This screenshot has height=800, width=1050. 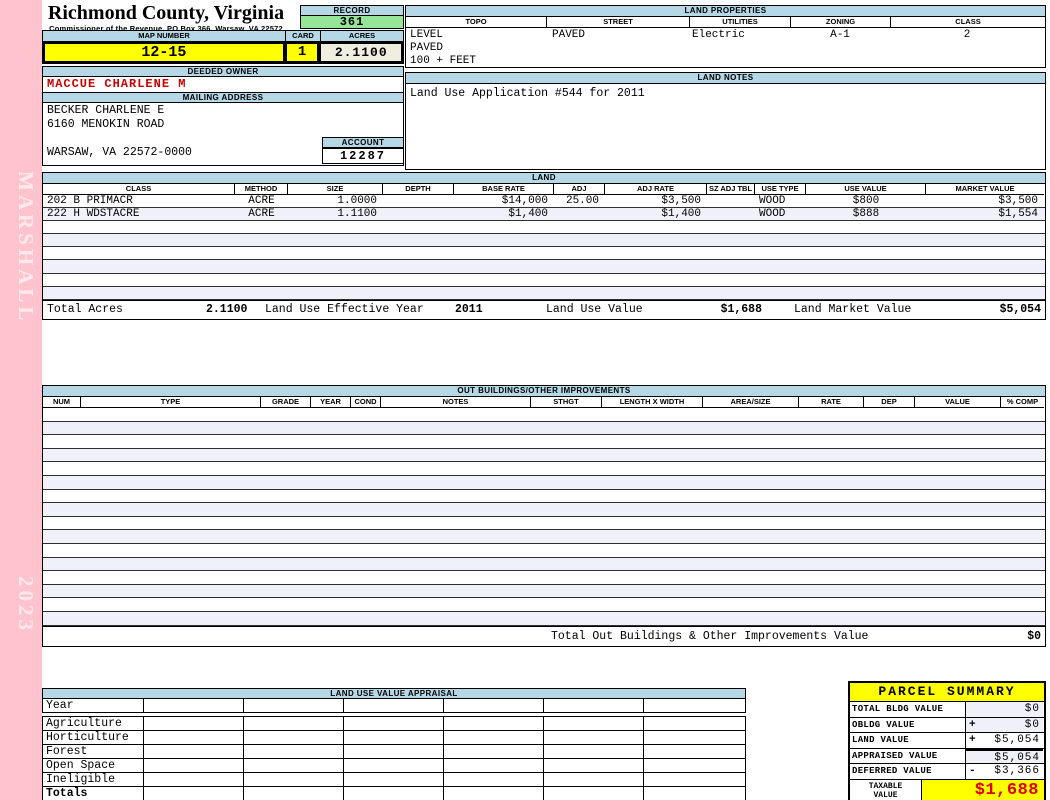 What do you see at coordinates (527, 93) in the screenshot?
I see `land-notes-text: Land Use Application #544 for 2011` at bounding box center [527, 93].